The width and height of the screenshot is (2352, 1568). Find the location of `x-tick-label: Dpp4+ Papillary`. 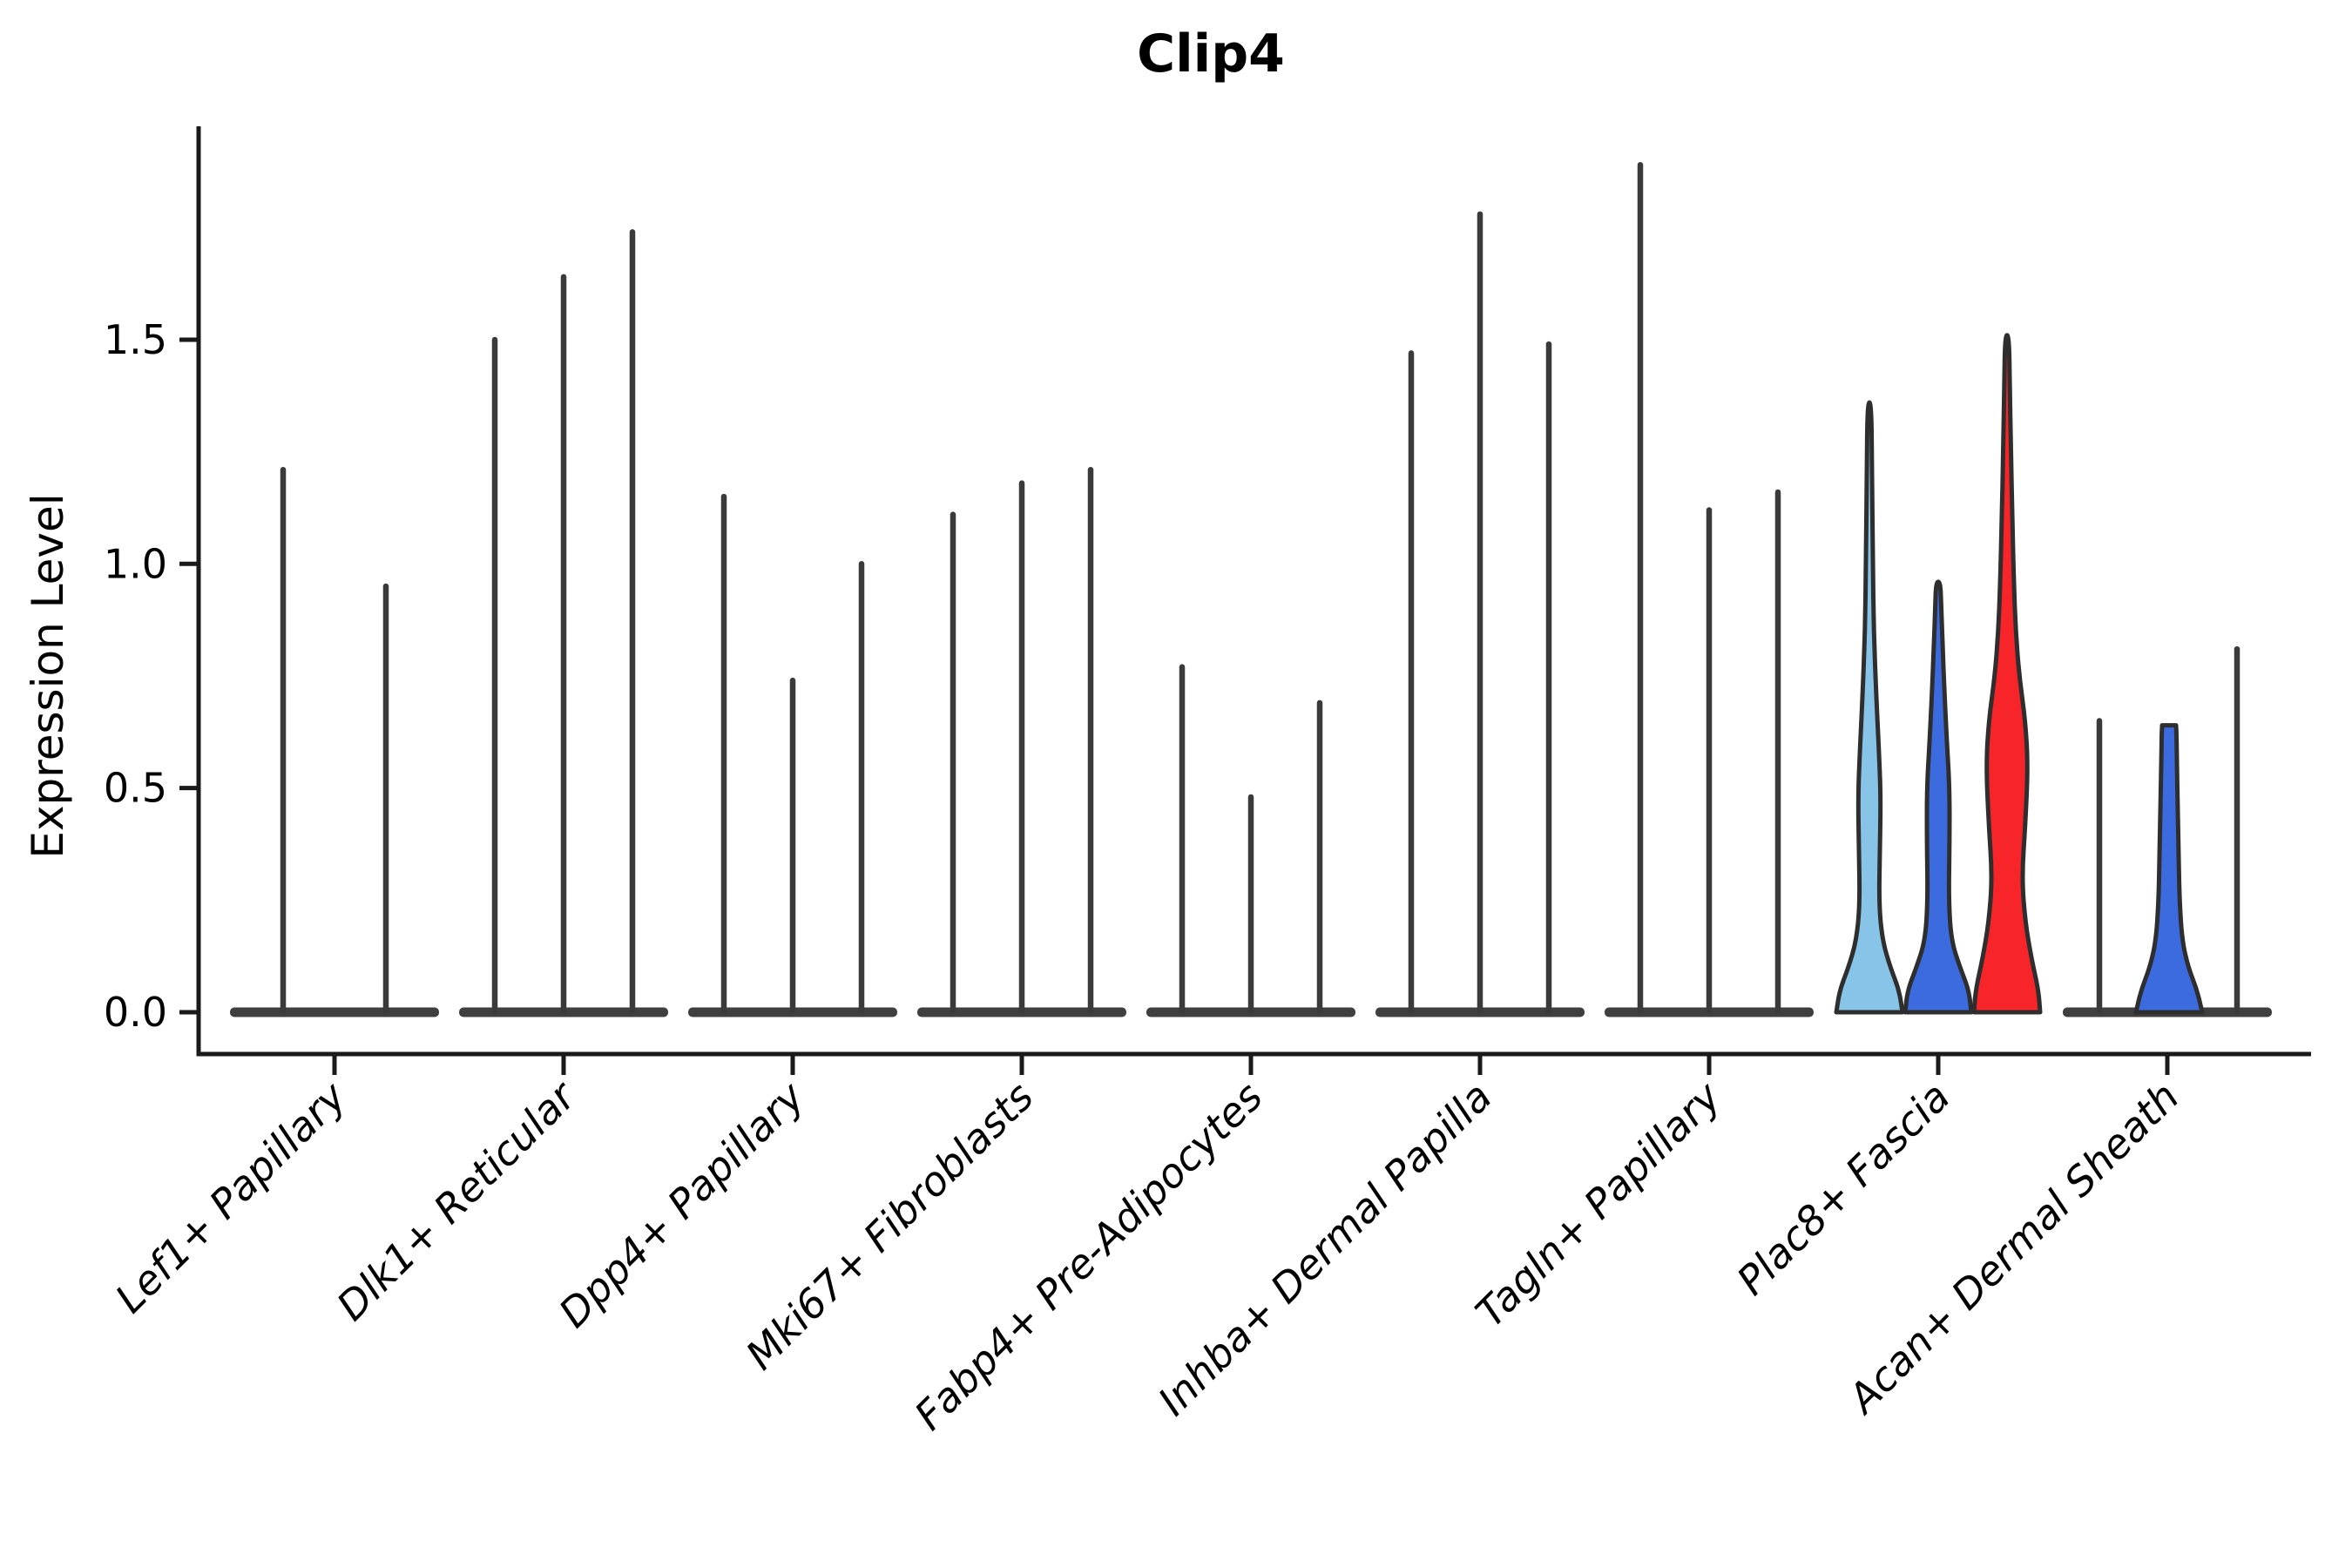

x-tick-label: Dpp4+ Papillary is located at coordinates (682, 1204).